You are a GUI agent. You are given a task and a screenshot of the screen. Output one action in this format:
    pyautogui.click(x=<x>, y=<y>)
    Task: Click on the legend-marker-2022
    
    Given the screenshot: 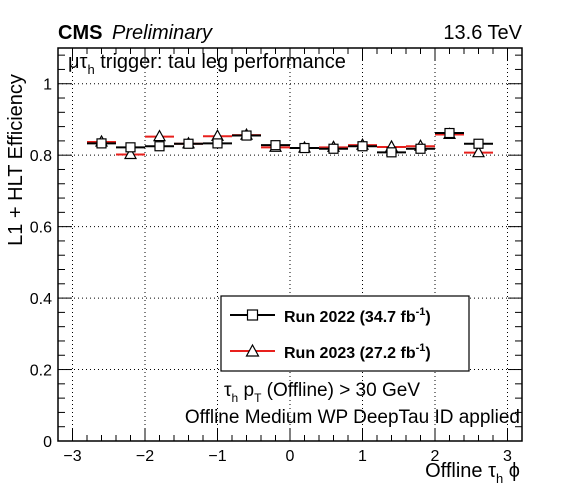 What is the action you would take?
    pyautogui.click(x=252, y=315)
    